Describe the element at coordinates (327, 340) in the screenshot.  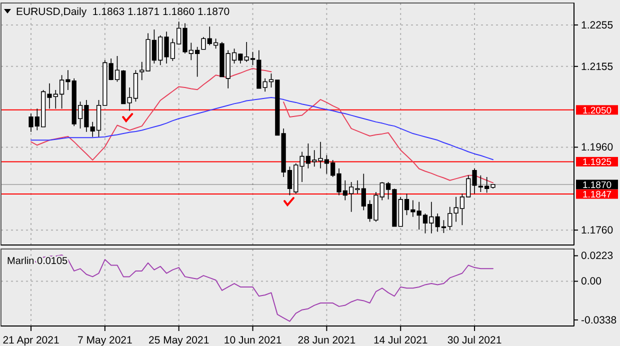
I see `x-tick-label: 28 Jun 2021` at that location.